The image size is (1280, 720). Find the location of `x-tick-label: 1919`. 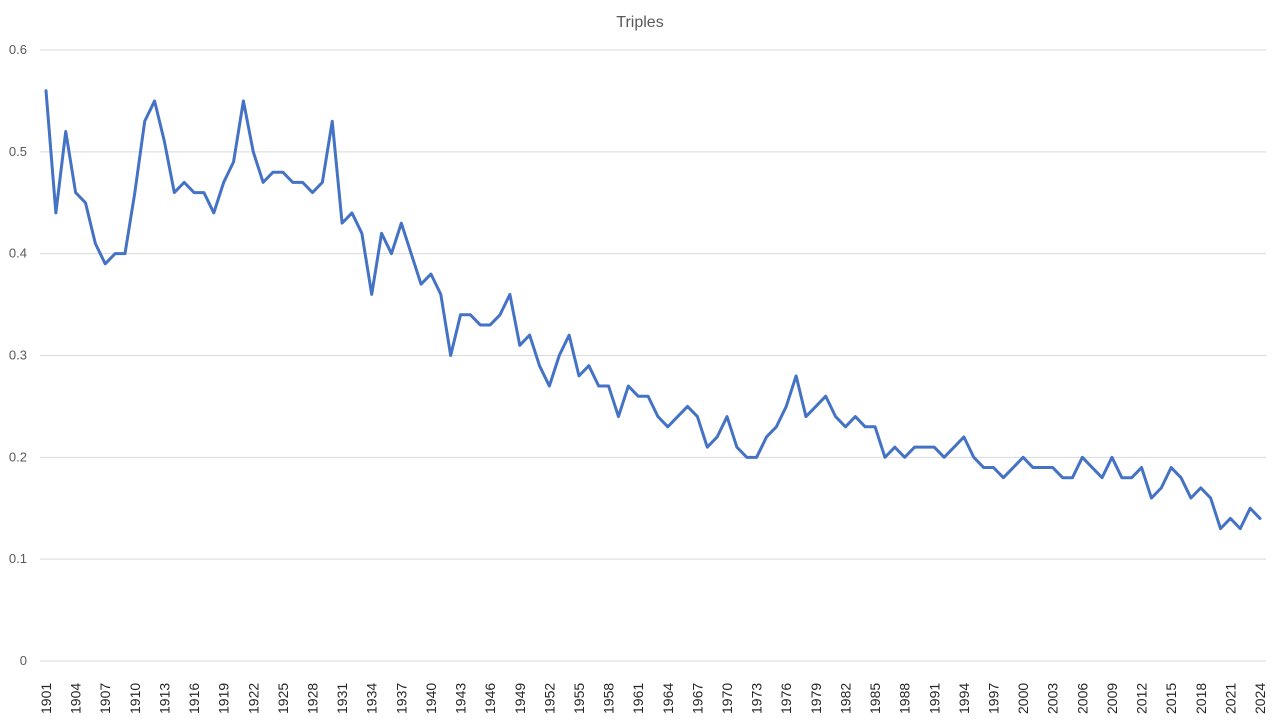

x-tick-label: 1919 is located at coordinates (224, 698).